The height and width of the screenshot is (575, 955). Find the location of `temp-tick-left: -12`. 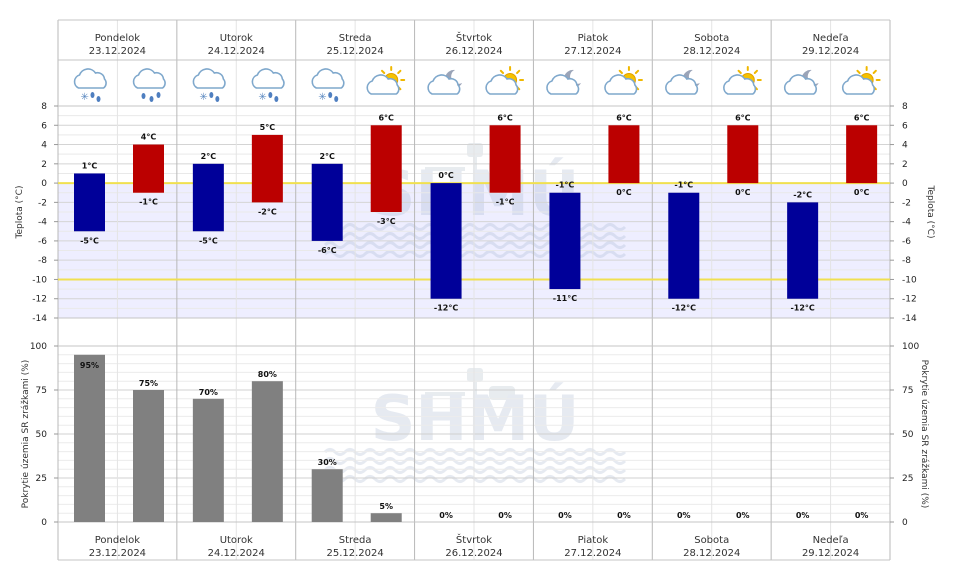

temp-tick-left: -12 is located at coordinates (39, 300).